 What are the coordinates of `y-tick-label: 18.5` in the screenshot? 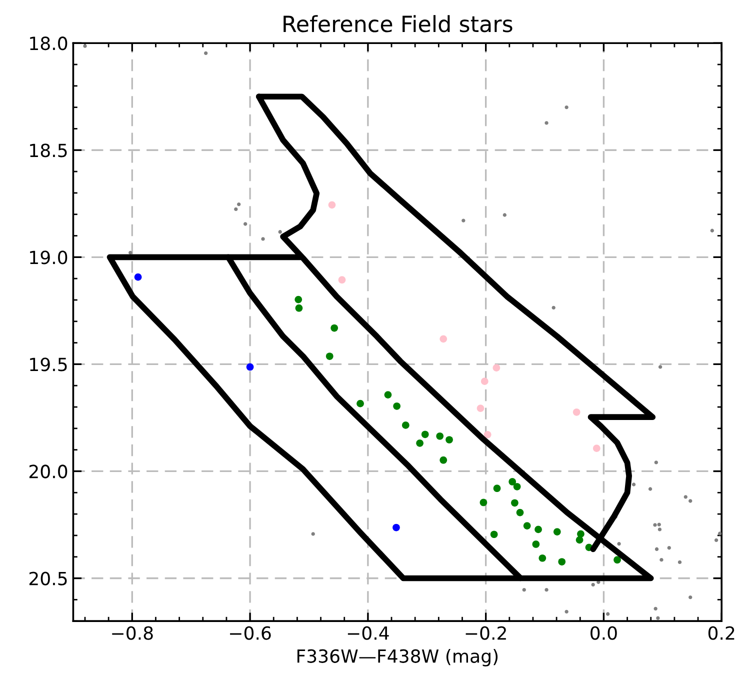 It's located at (48, 151).